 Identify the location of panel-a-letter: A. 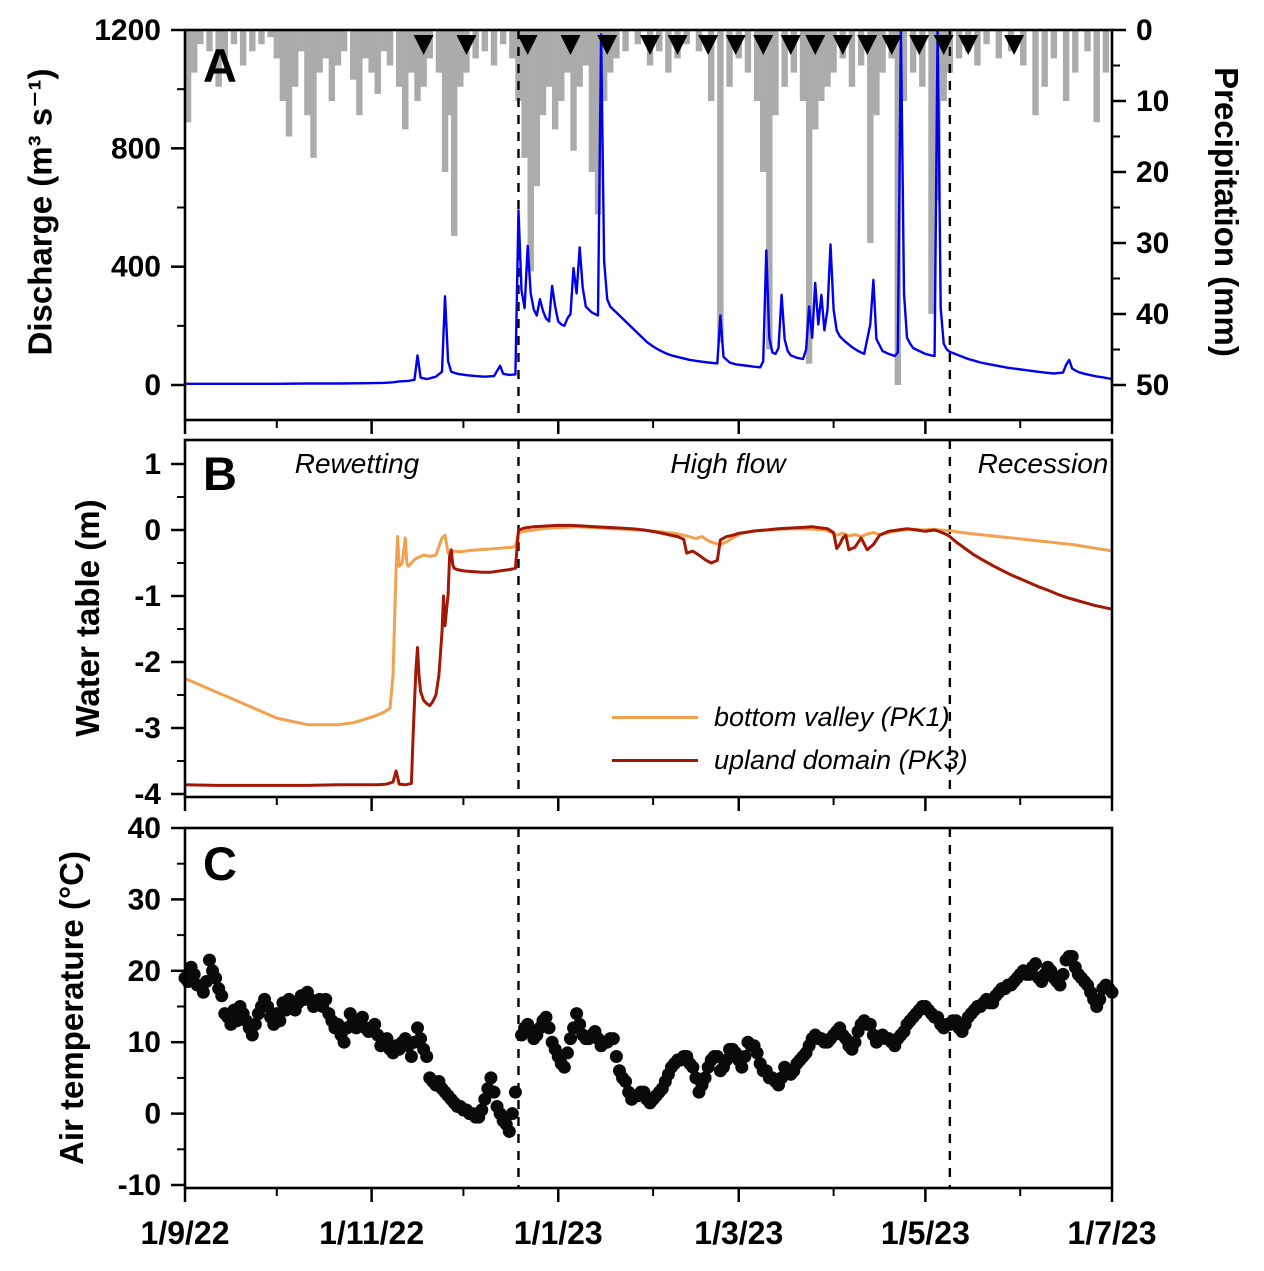
(220, 65).